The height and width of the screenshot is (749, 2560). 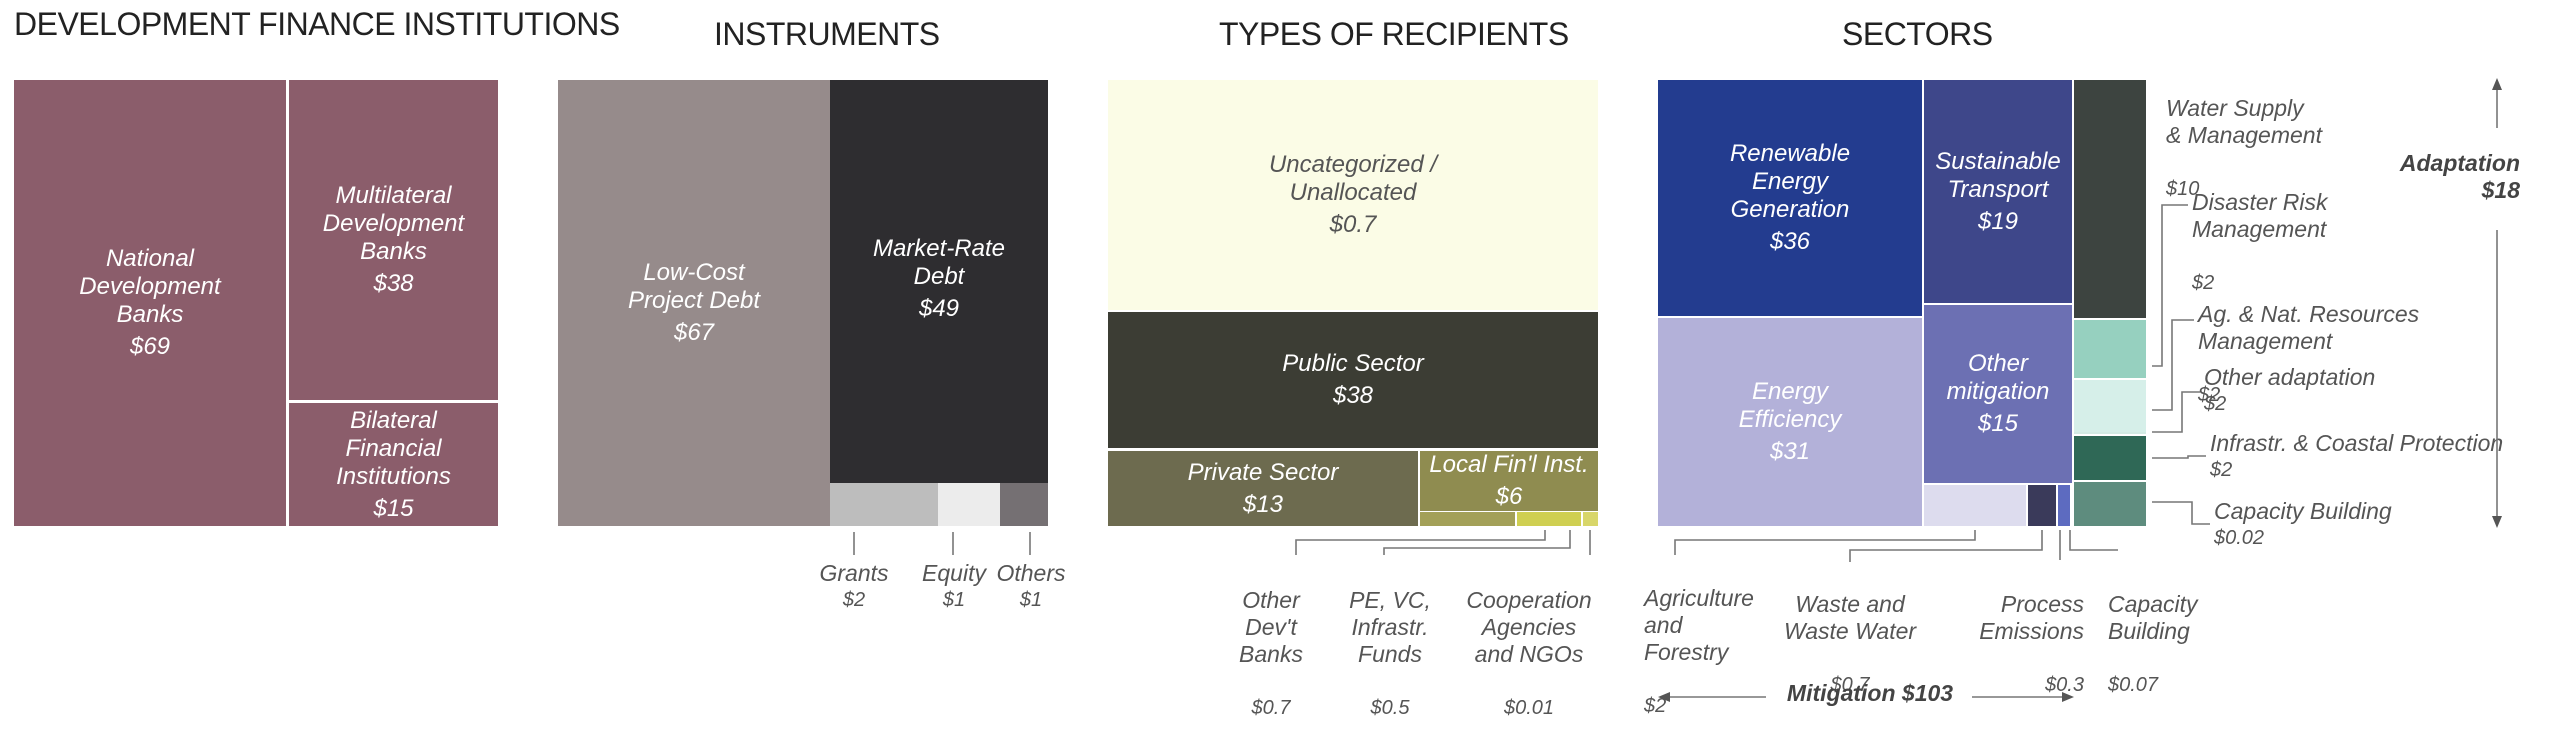 What do you see at coordinates (2173, 365) in the screenshot?
I see `sec-agnat-leader` at bounding box center [2173, 365].